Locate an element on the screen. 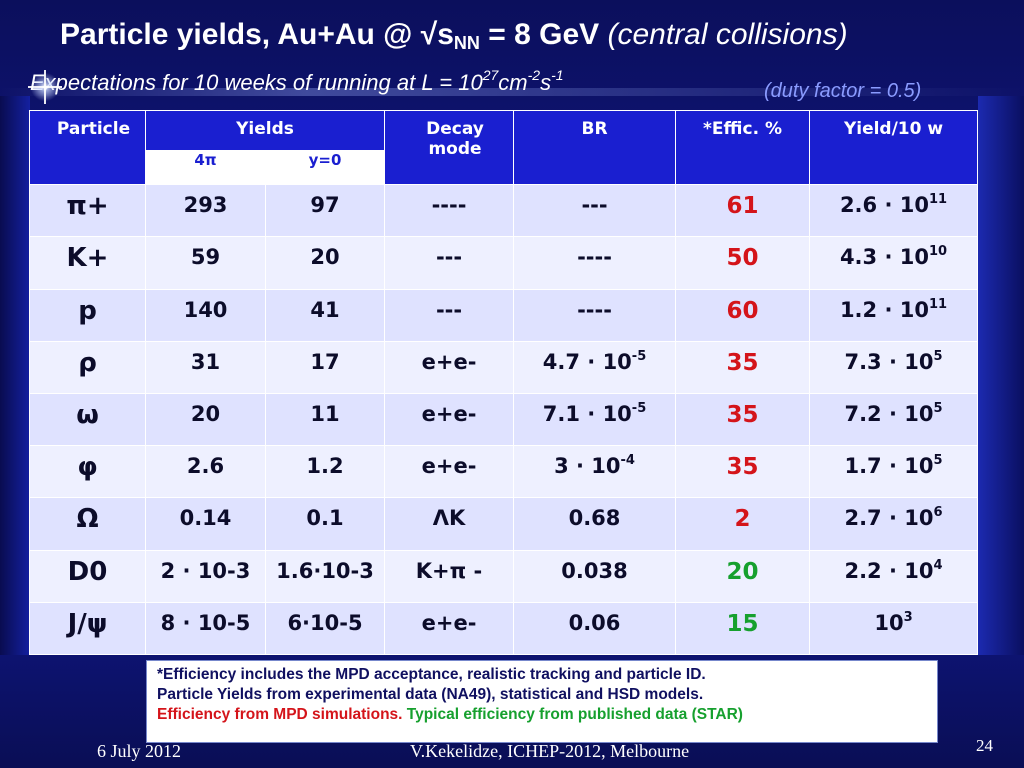  footer-author: V.Kekelidze, ICHEP-2012, Melbourne is located at coordinates (550, 751).